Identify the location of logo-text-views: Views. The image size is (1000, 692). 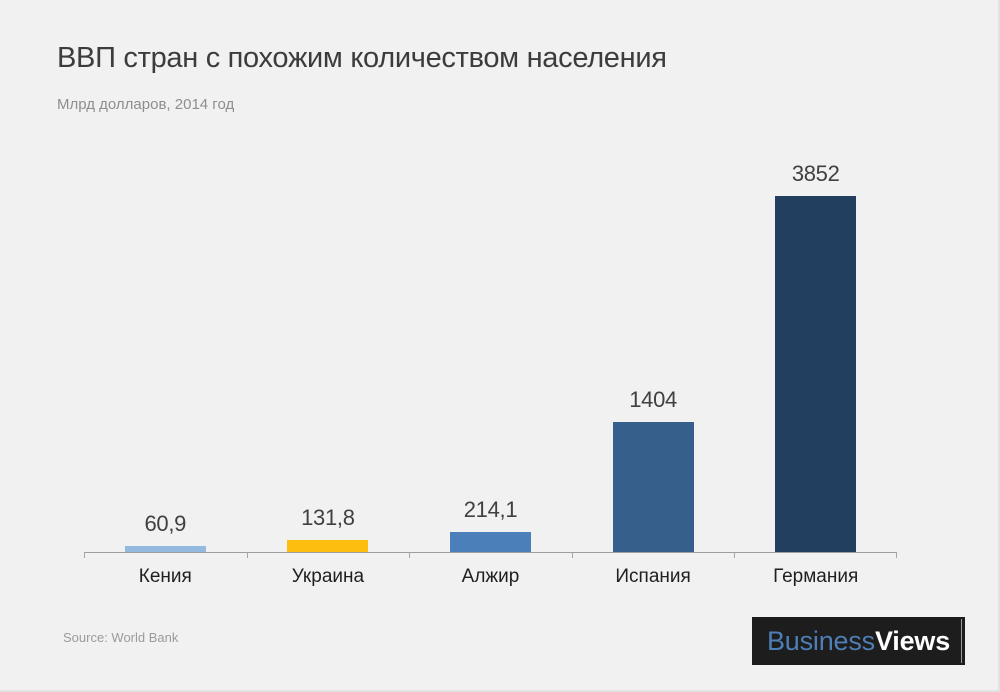
(912, 640).